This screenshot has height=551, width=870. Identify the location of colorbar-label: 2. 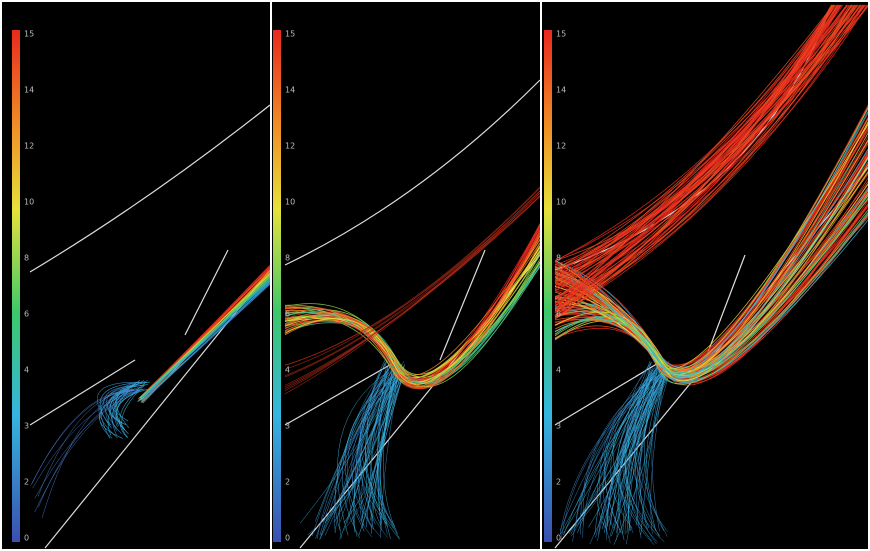
(287, 482).